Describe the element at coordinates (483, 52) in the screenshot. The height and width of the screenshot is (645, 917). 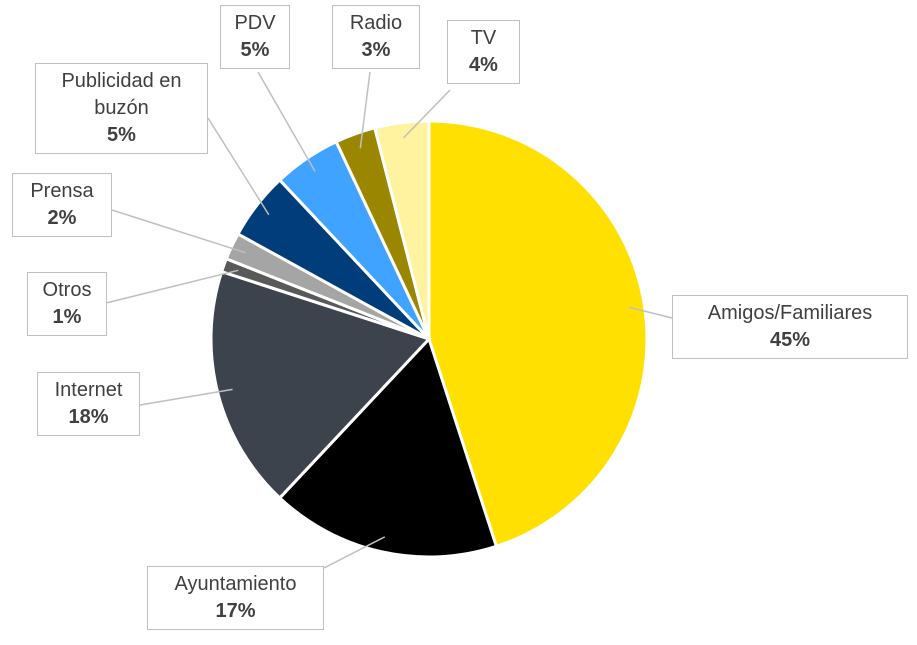
I see `data-label: TV 4%` at that location.